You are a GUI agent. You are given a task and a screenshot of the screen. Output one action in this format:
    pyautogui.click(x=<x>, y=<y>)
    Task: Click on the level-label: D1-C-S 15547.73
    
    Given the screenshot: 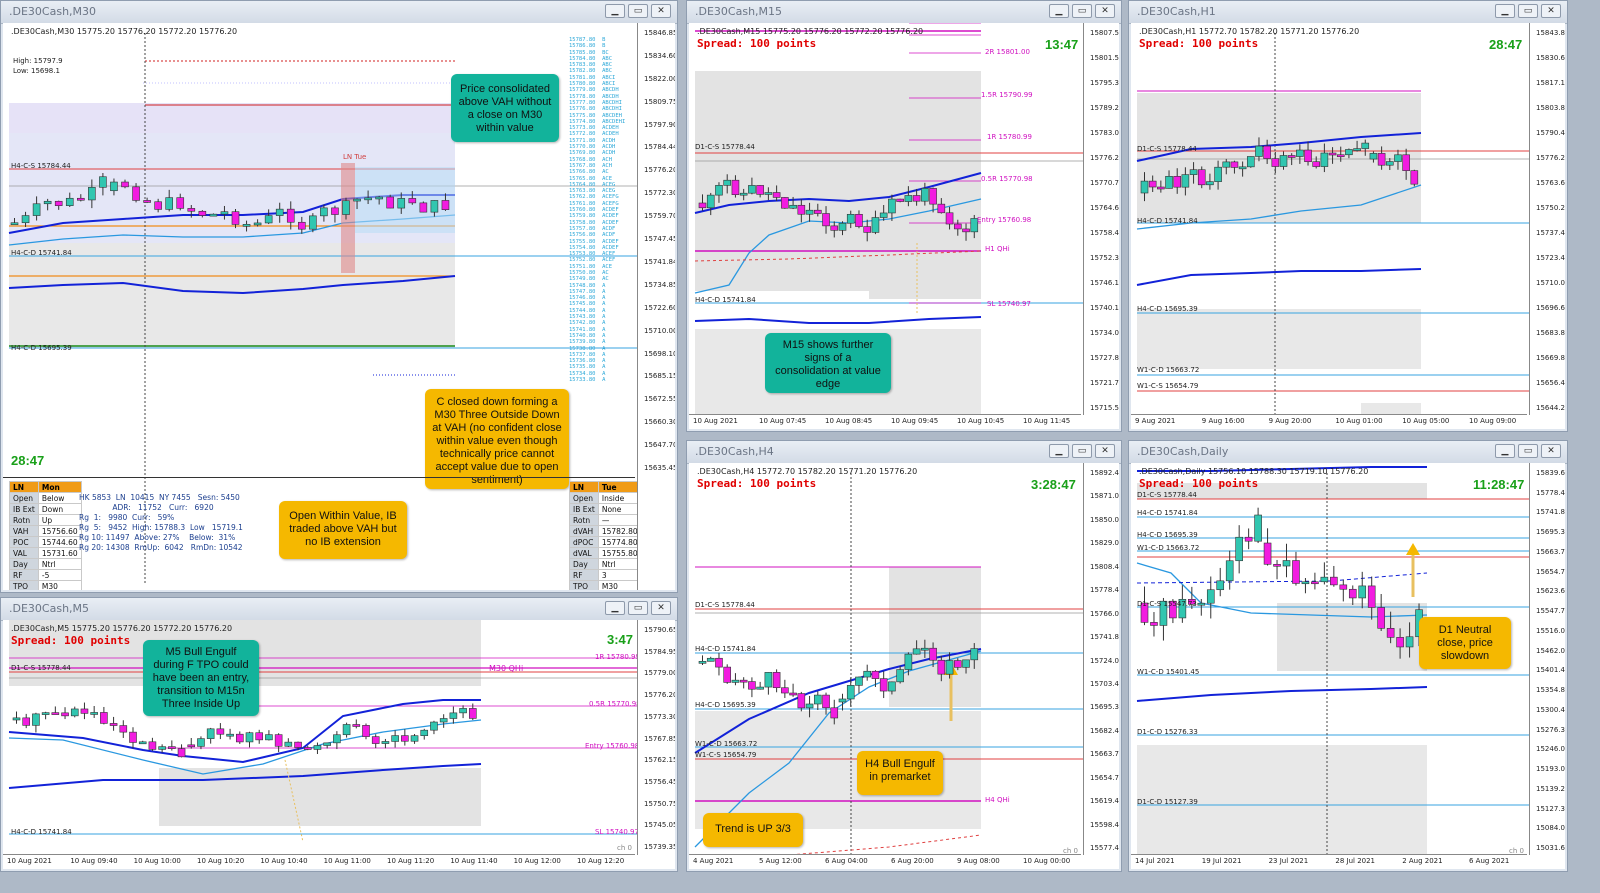 What is the action you would take?
    pyautogui.click(x=1167, y=604)
    